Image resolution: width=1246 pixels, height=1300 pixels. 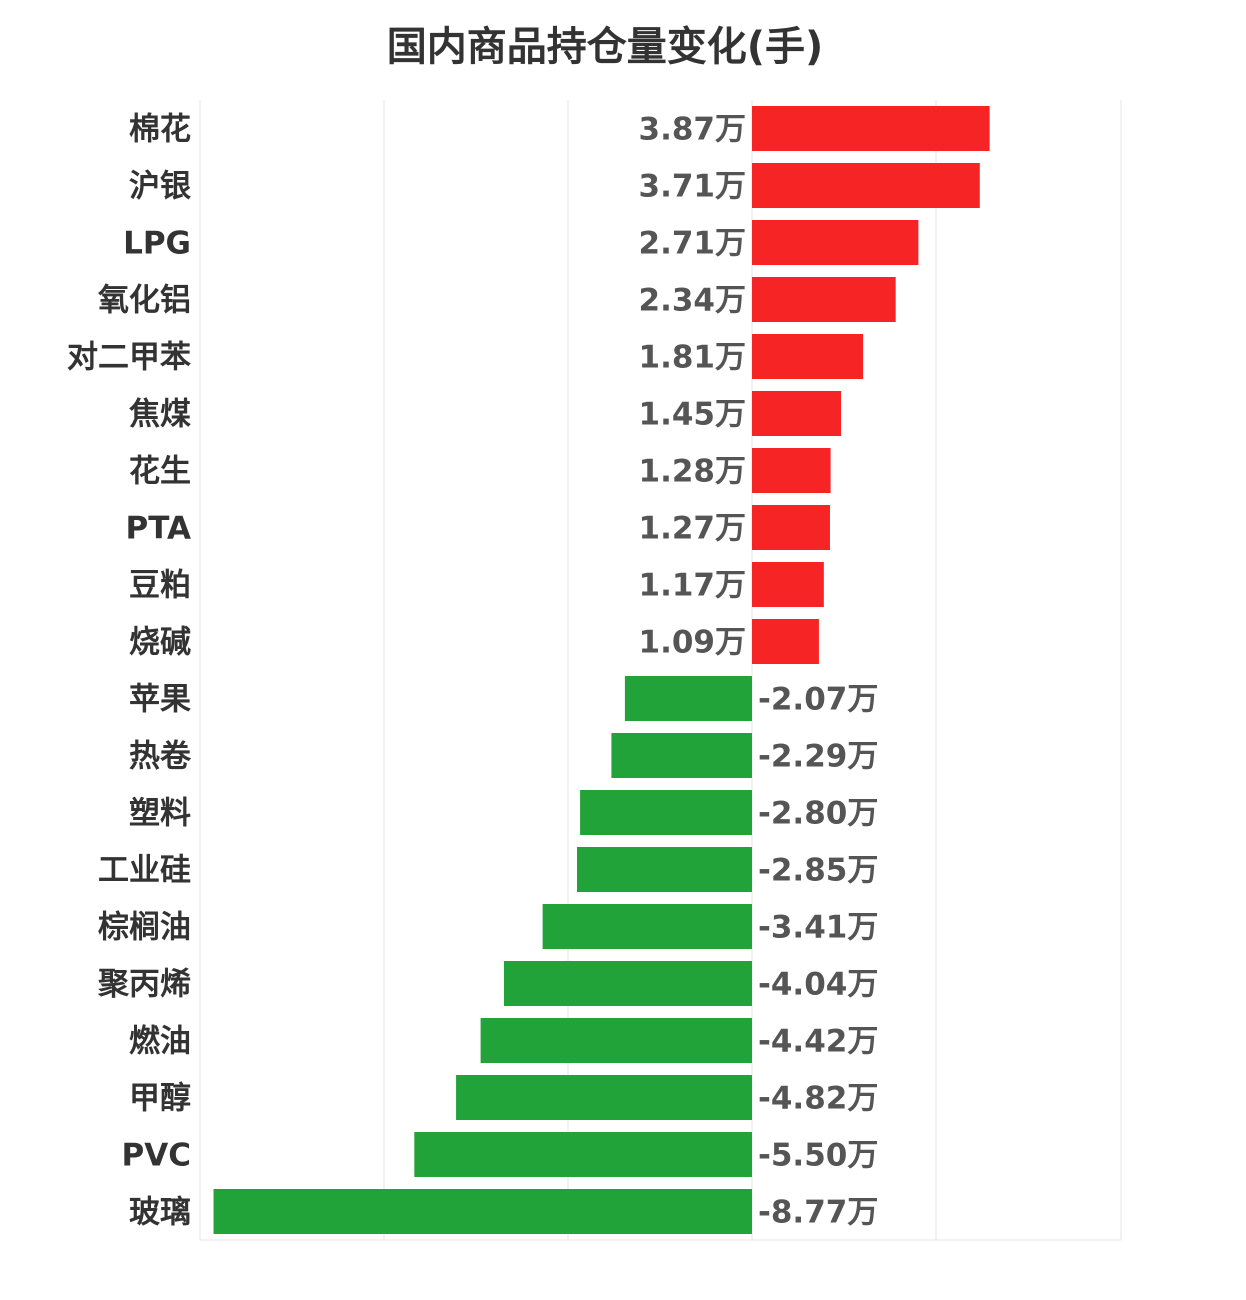 I want to click on category-label: PVC, so click(x=156, y=1156).